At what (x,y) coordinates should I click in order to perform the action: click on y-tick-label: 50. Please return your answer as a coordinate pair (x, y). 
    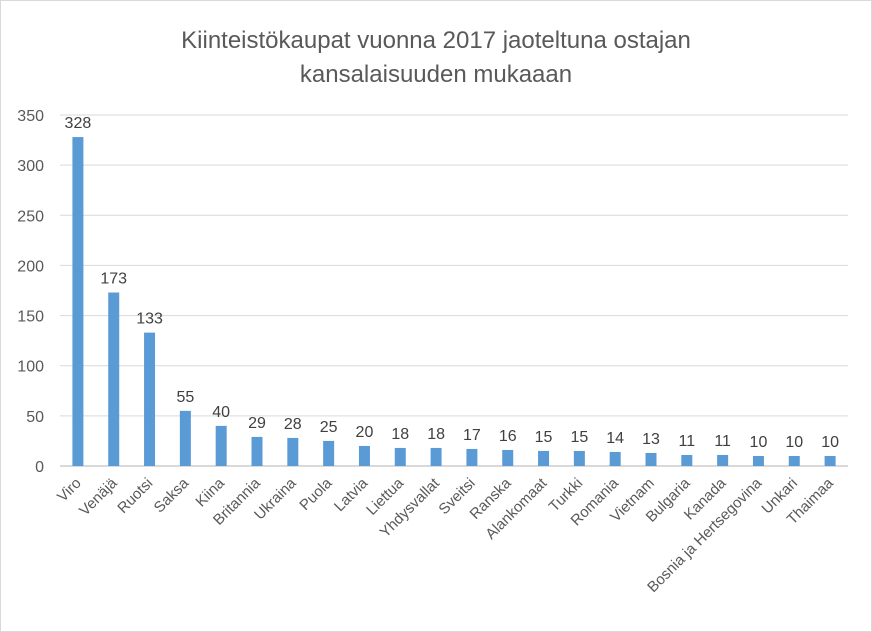
    Looking at the image, I should click on (35, 417).